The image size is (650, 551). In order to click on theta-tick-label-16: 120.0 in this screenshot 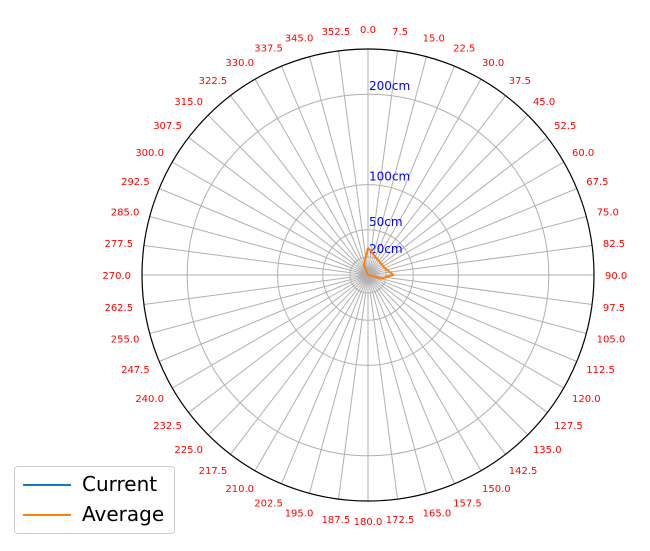, I will do `click(586, 399)`.